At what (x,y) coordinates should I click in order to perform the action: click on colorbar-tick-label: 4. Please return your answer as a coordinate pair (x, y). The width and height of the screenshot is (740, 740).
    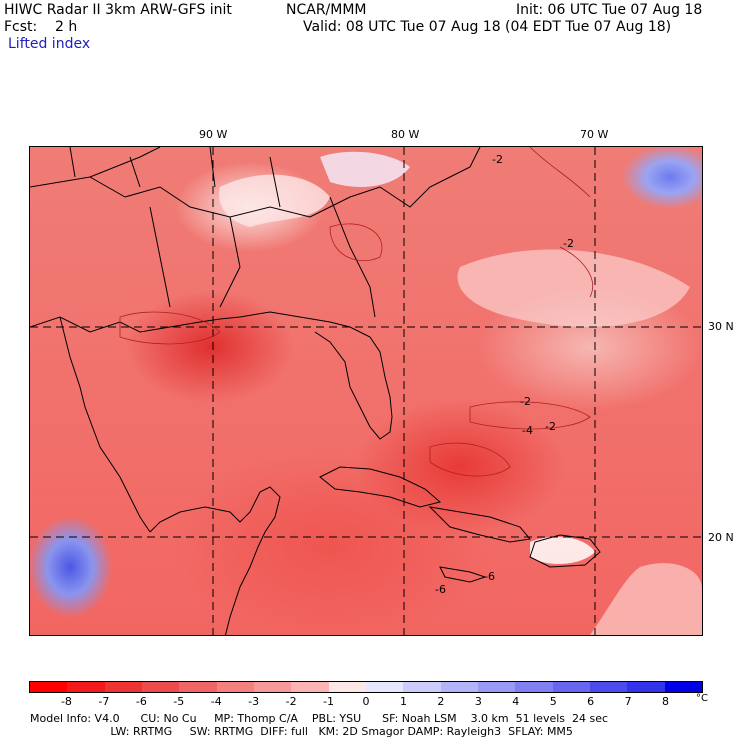
    Looking at the image, I should click on (516, 701).